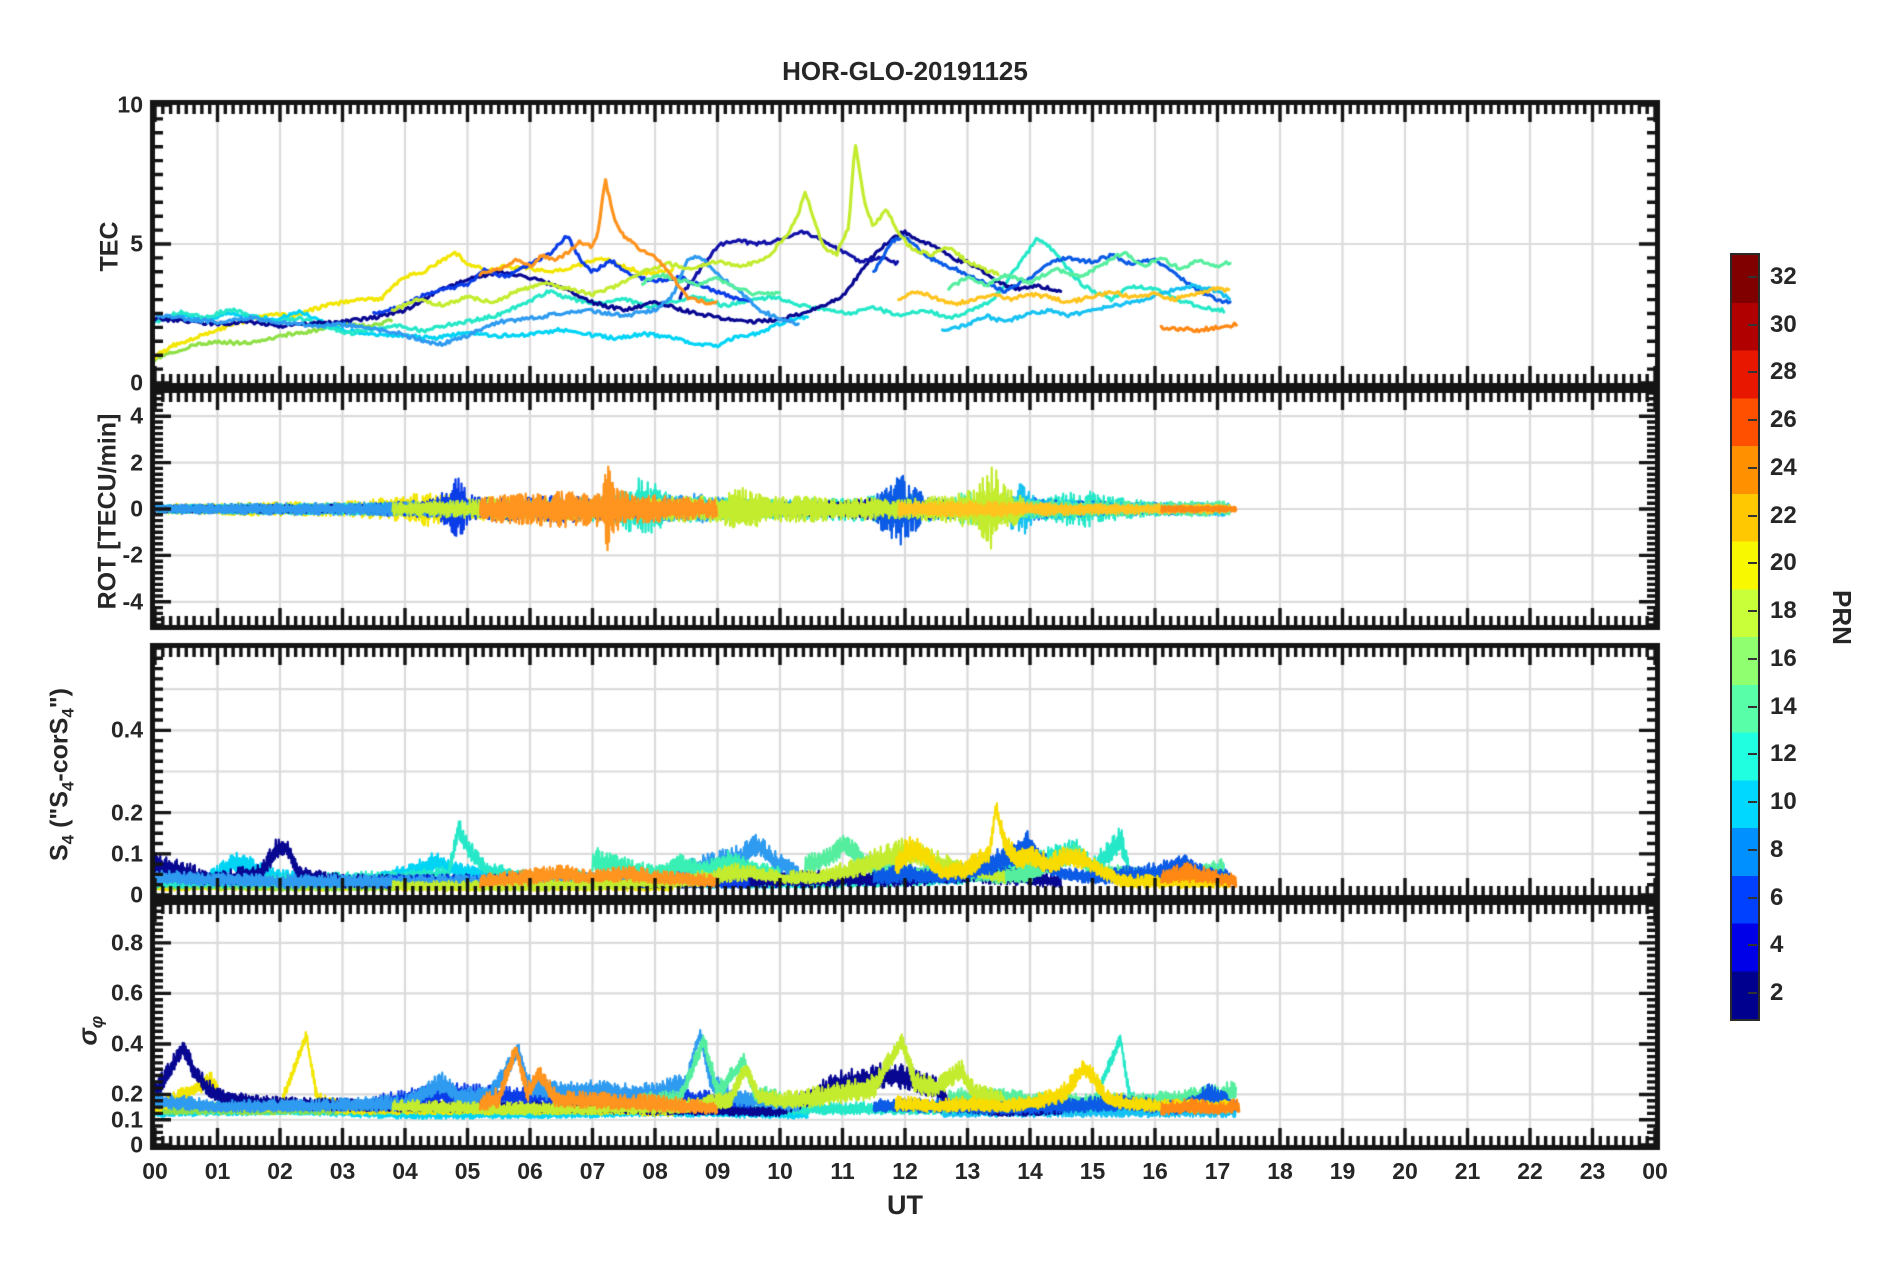  Describe the element at coordinates (127, 942) in the screenshot. I see `y-tick-label: 0.8` at that location.